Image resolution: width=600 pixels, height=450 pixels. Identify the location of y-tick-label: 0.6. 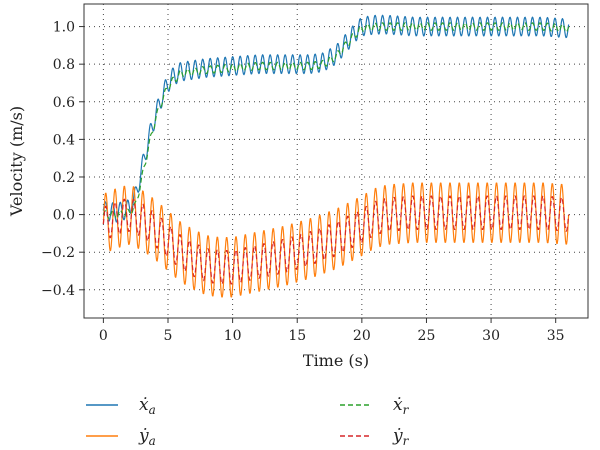
(64, 103).